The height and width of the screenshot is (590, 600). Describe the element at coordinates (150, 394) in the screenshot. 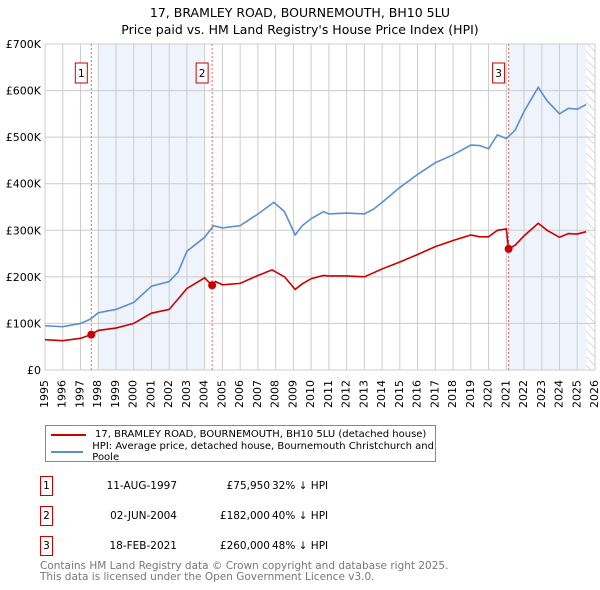

I see `x-tick-label: 2001` at that location.